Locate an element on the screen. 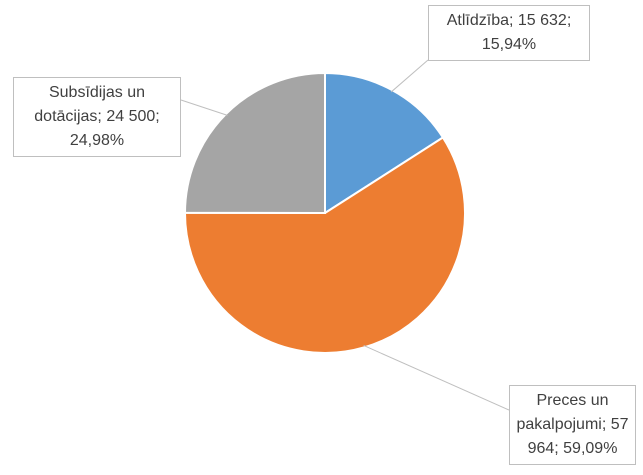 The height and width of the screenshot is (475, 643). data-label: Subsīdijas un dotācijas; 24 500; 24,98% is located at coordinates (97, 117).